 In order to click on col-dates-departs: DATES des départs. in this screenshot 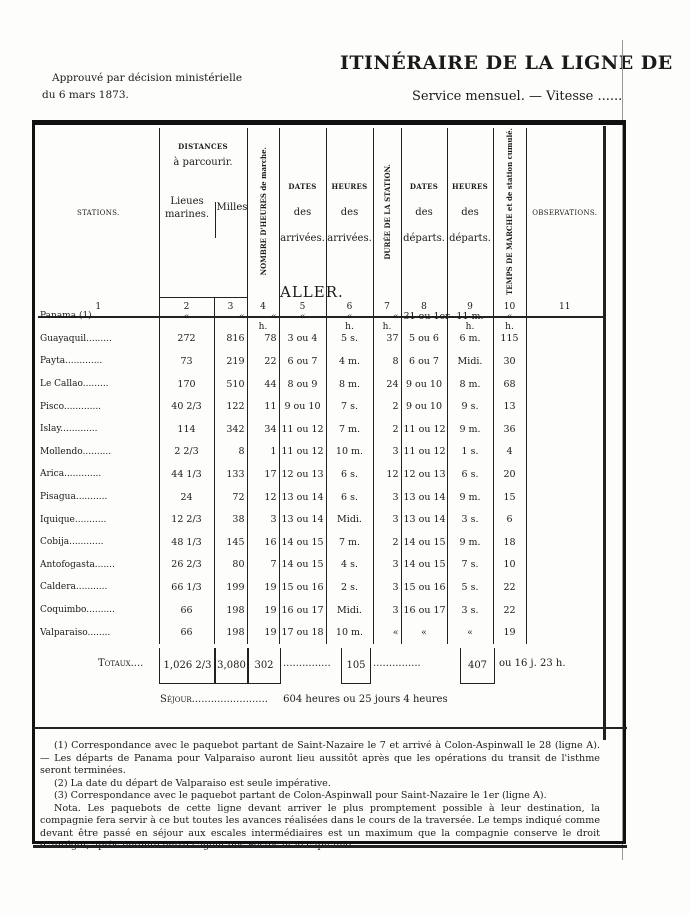, I will do `click(423, 213)`.